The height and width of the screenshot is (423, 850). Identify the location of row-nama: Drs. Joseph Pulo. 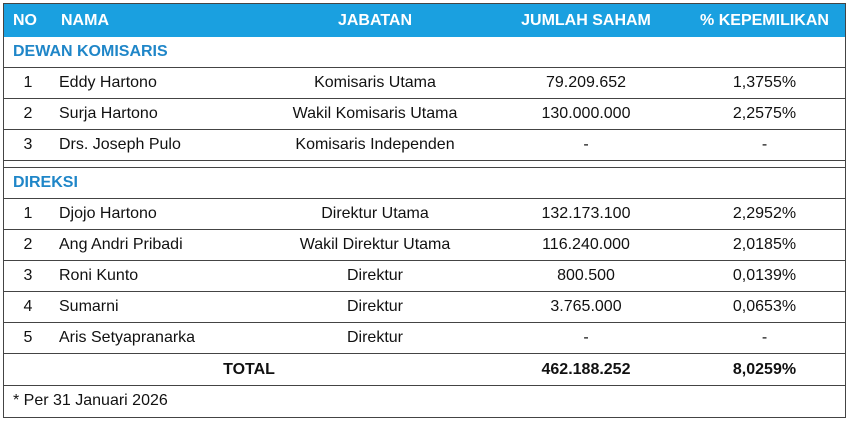
(157, 145).